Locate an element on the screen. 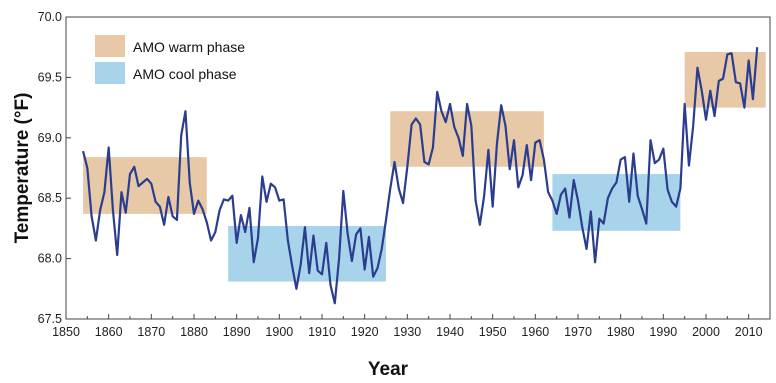  x-tick-label-1990: 1990 is located at coordinates (663, 332).